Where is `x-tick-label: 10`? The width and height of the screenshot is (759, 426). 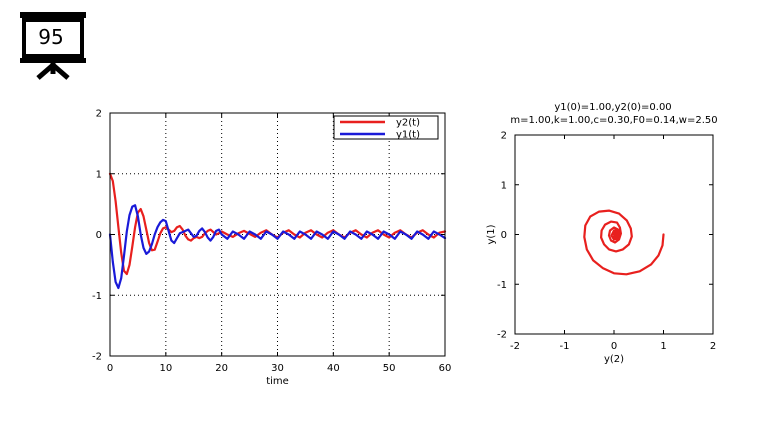 x-tick-label: 10 is located at coordinates (165, 368).